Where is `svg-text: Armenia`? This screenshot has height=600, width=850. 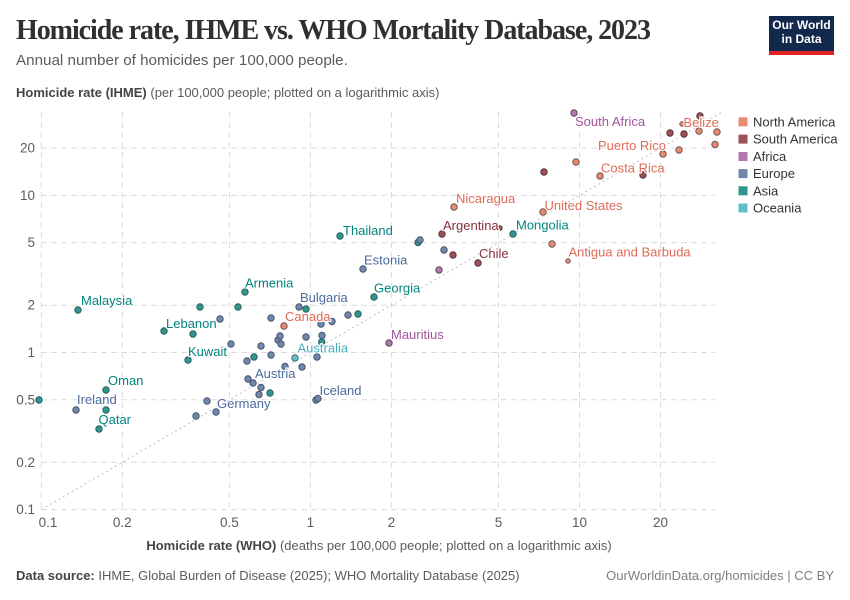 svg-text: Armenia is located at coordinates (269, 283).